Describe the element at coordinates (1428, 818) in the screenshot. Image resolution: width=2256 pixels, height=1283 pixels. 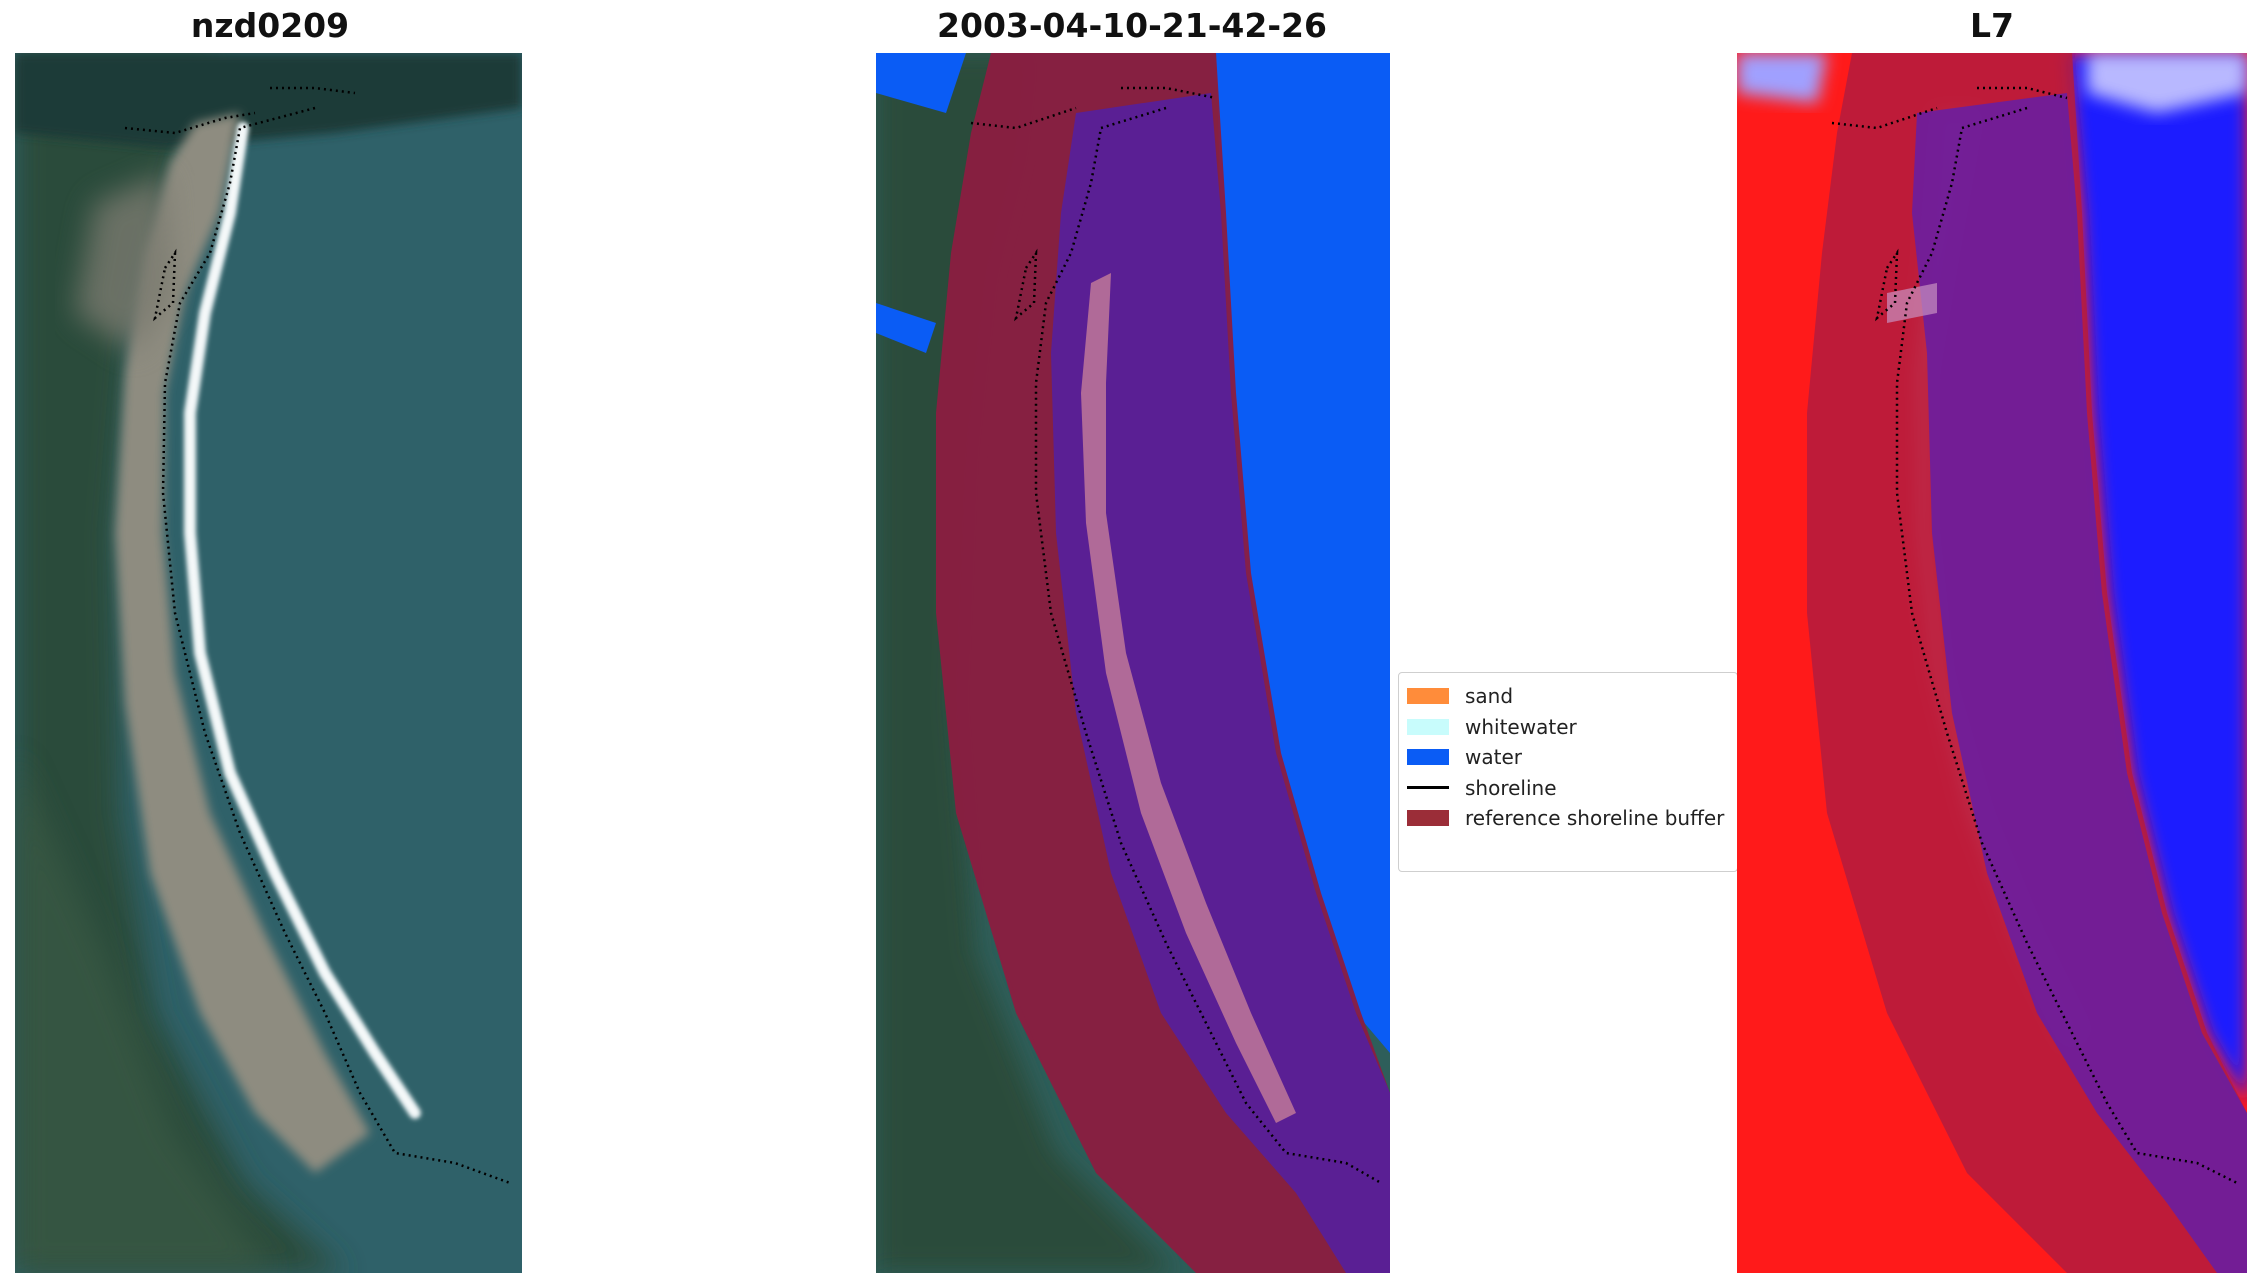
I see `buffer-swatch-icon` at that location.